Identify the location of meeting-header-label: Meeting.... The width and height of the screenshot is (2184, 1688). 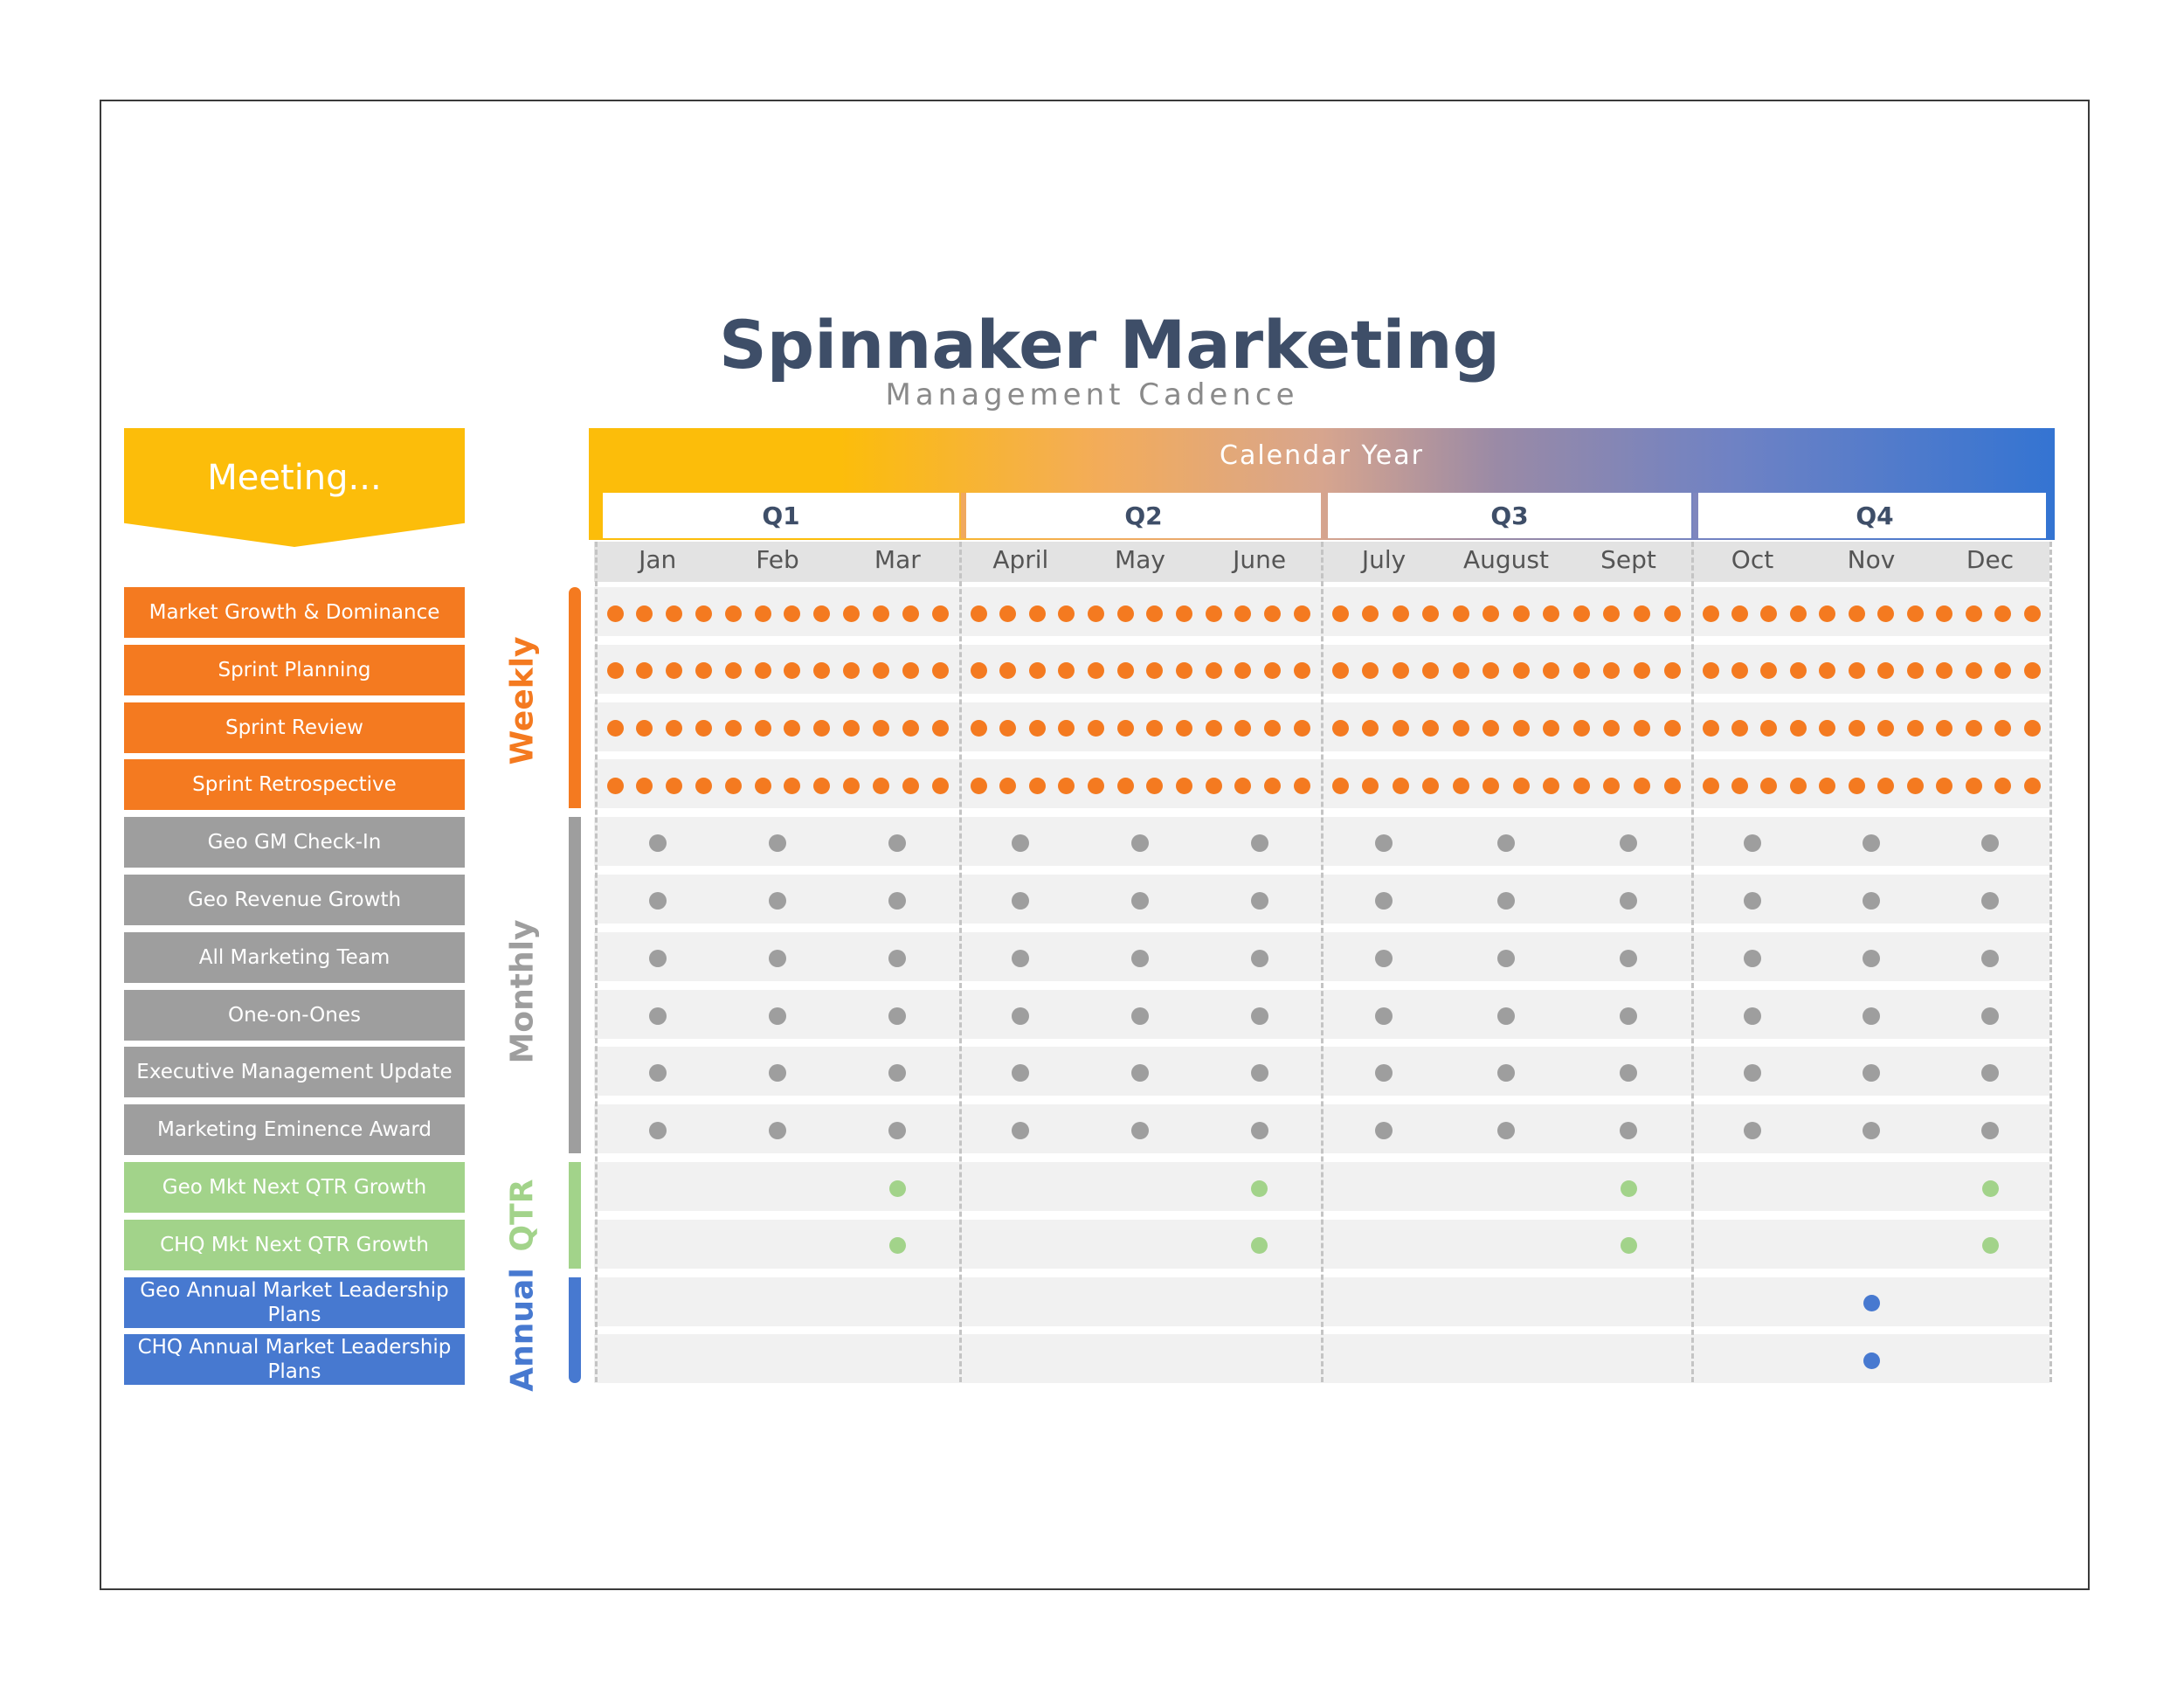
(294, 478).